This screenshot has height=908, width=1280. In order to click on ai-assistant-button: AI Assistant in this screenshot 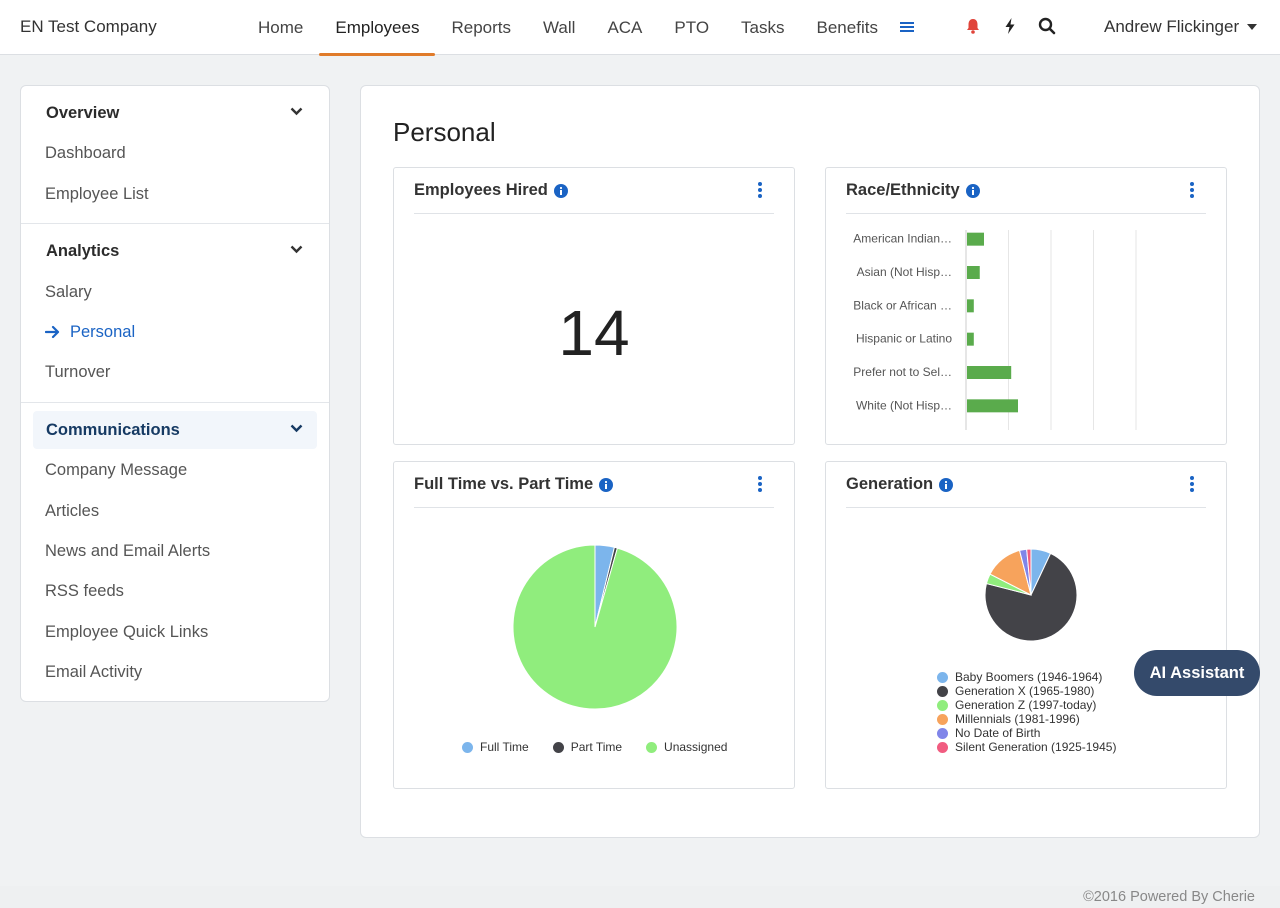, I will do `click(1197, 673)`.